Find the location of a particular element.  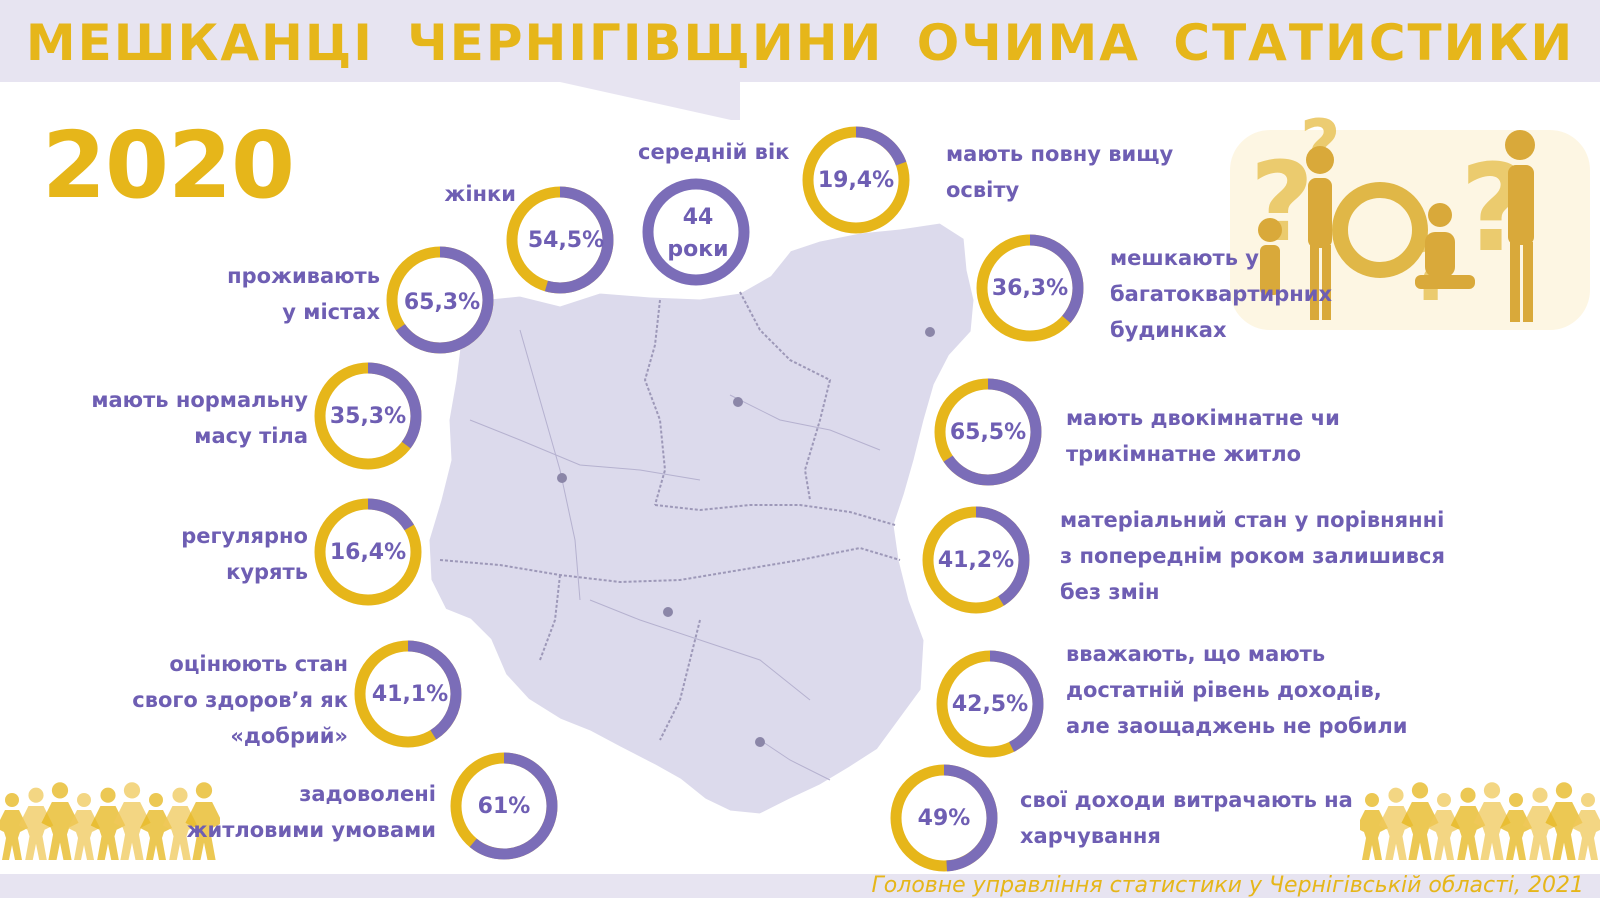

stat-label-line: задоволені is located at coordinates (367, 794).